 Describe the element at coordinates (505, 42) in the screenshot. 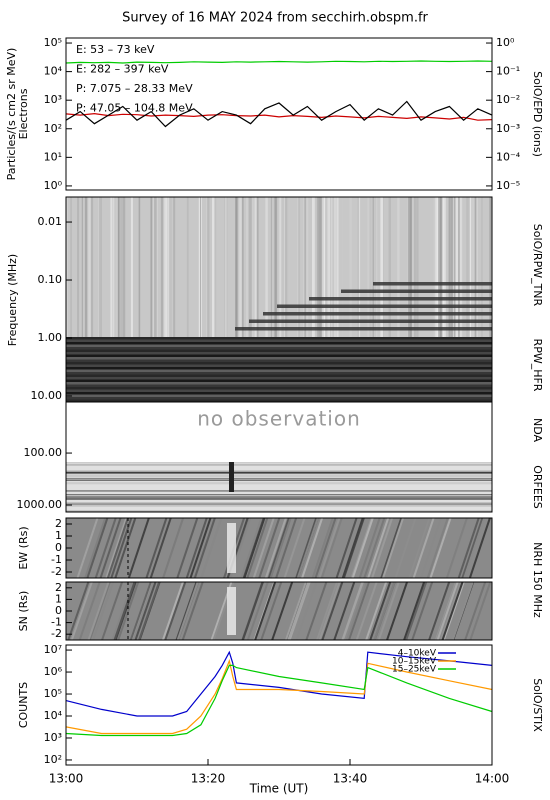

I see `y-tick-label: 10⁰` at that location.